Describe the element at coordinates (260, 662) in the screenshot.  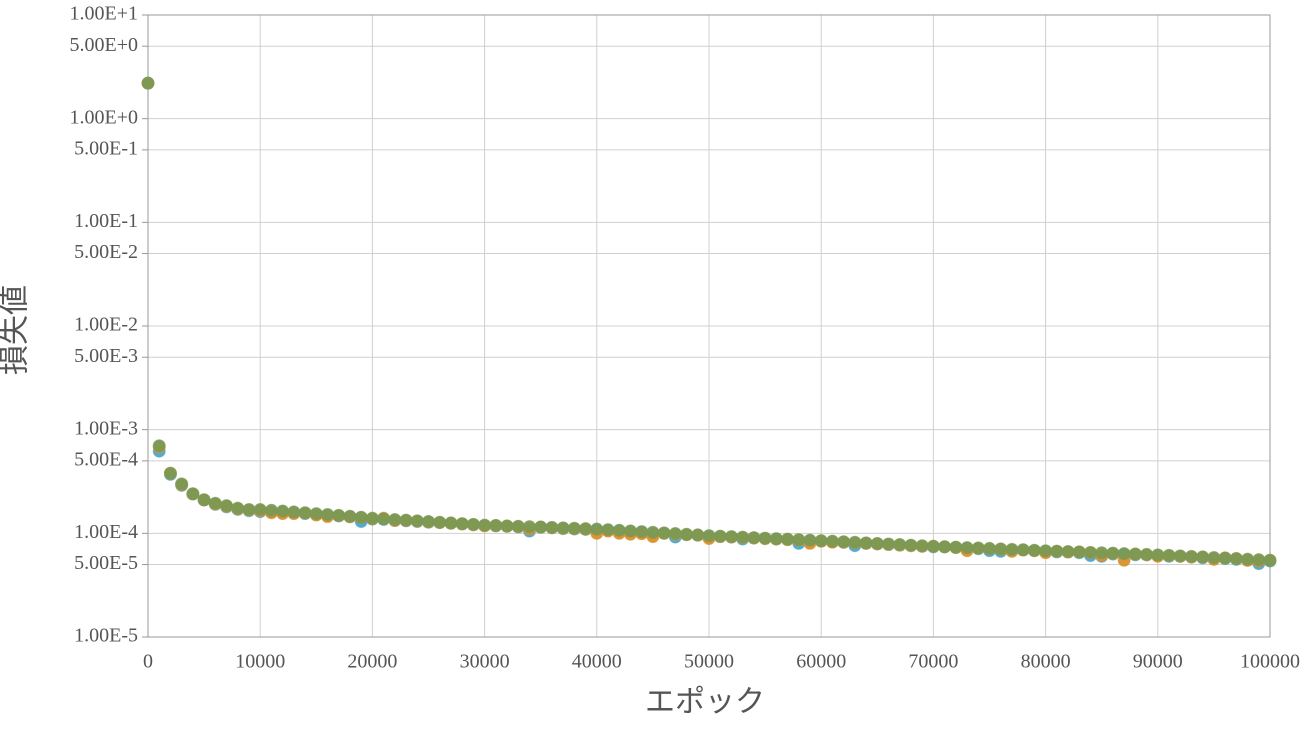
I see `x-tick-label: 10000` at that location.